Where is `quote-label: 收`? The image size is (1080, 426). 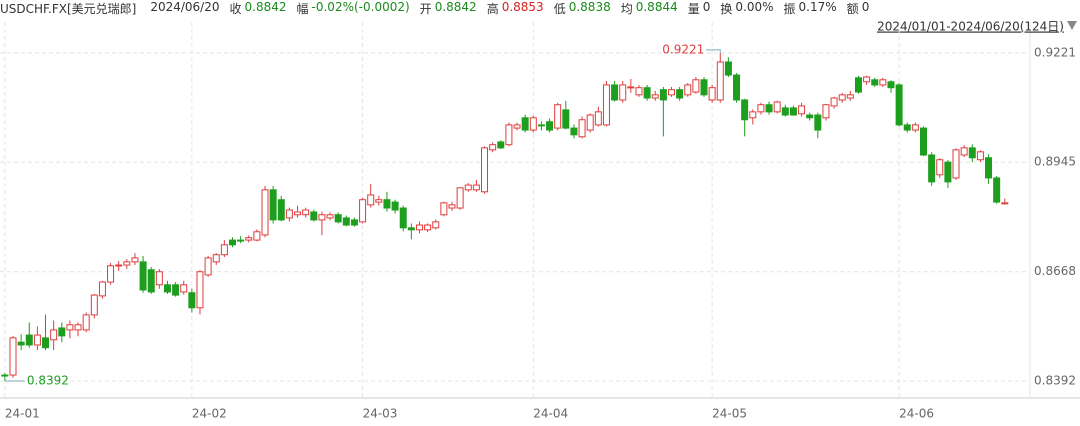
quote-label: 收 is located at coordinates (235, 9).